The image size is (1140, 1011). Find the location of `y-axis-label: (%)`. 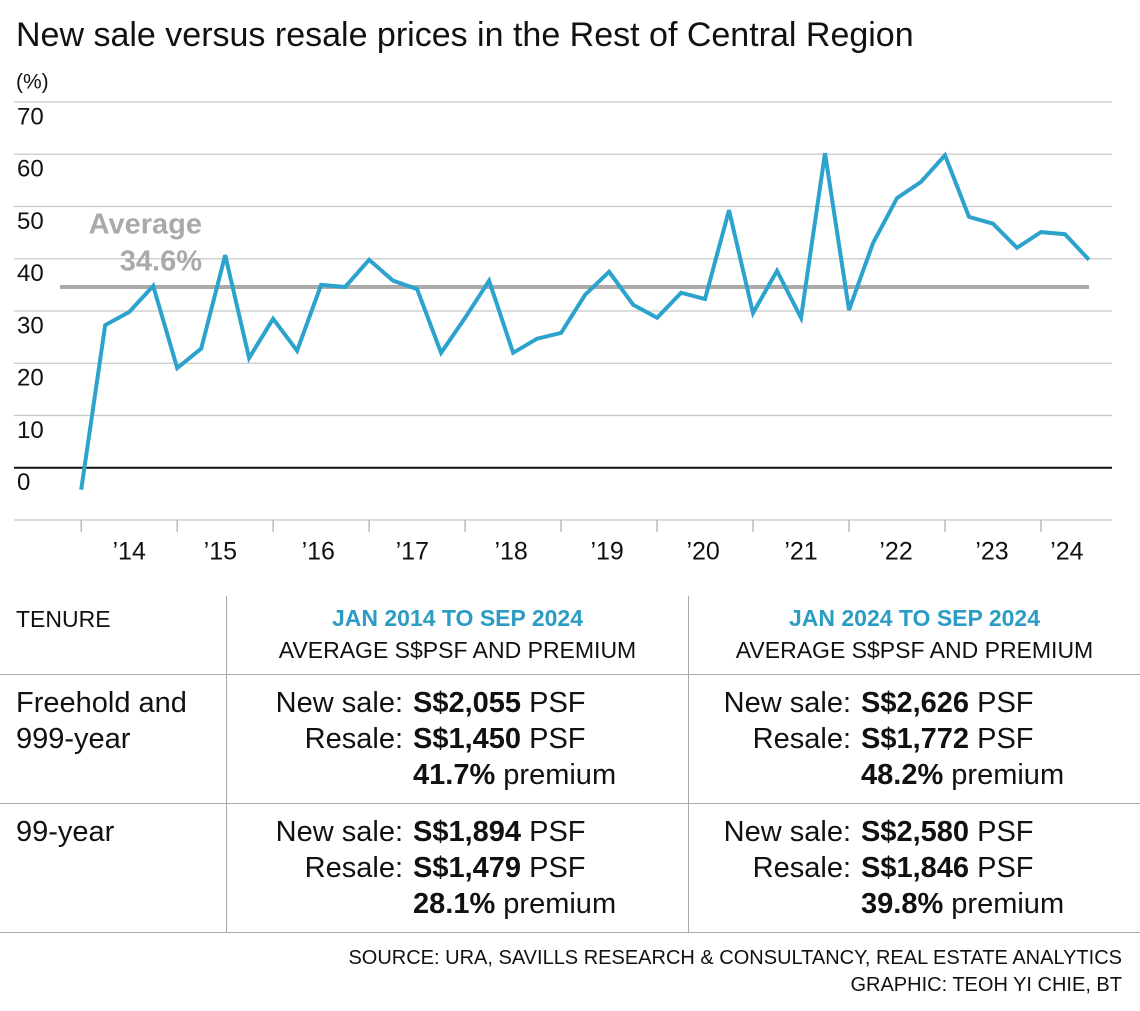

y-axis-label: (%) is located at coordinates (32, 82).